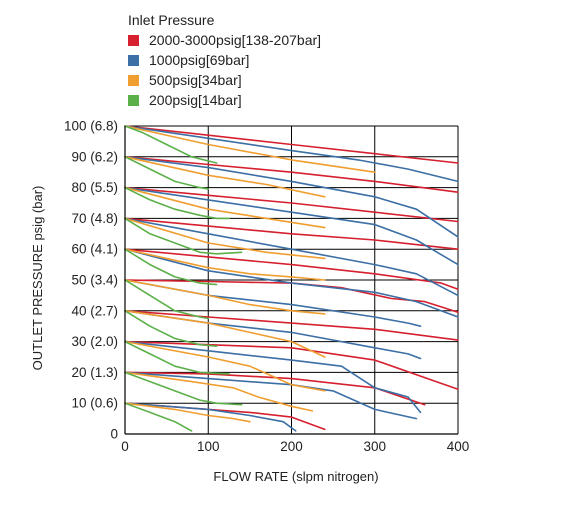 Image resolution: width=588 pixels, height=507 pixels. I want to click on x-axis-title: FLOW RATE (slpm nitrogen), so click(295, 476).